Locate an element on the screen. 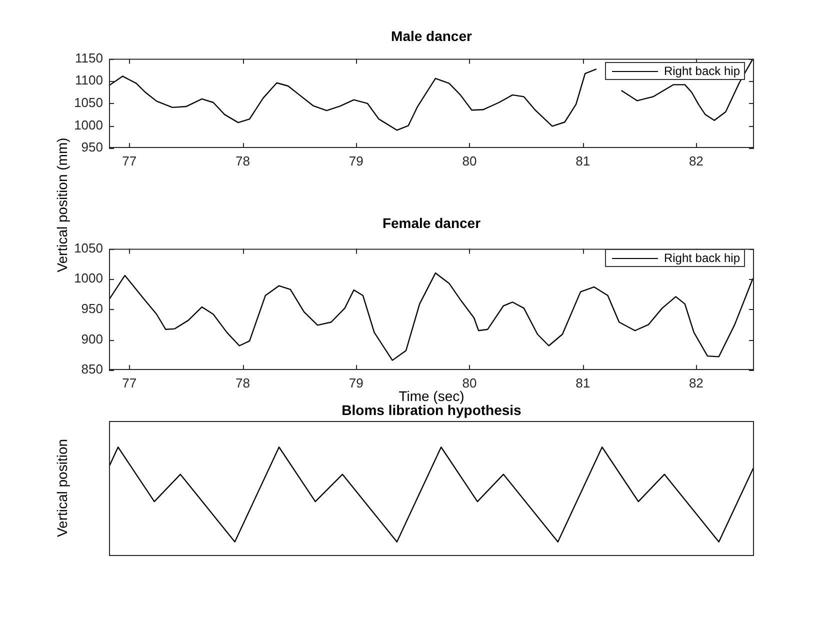  y-tick-label: 1100 is located at coordinates (89, 80).